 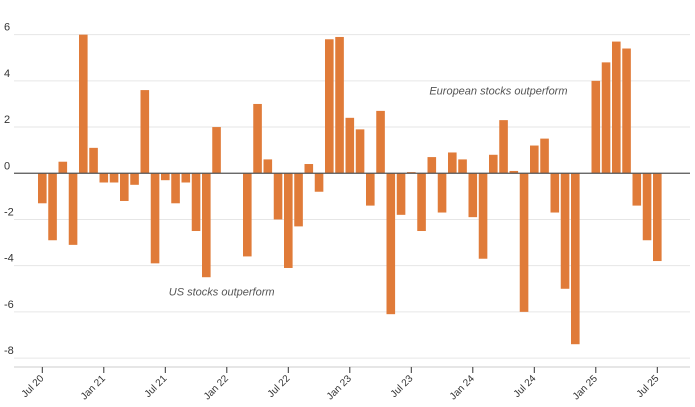 I want to click on annotation-european-outperform: European stocks outperform, so click(x=498, y=92).